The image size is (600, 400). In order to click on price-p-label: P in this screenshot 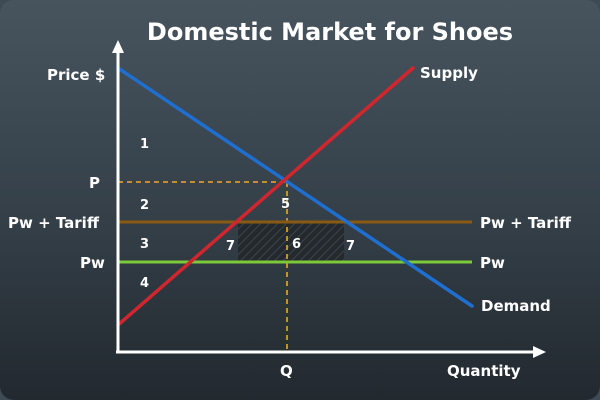, I will do `click(94, 183)`.